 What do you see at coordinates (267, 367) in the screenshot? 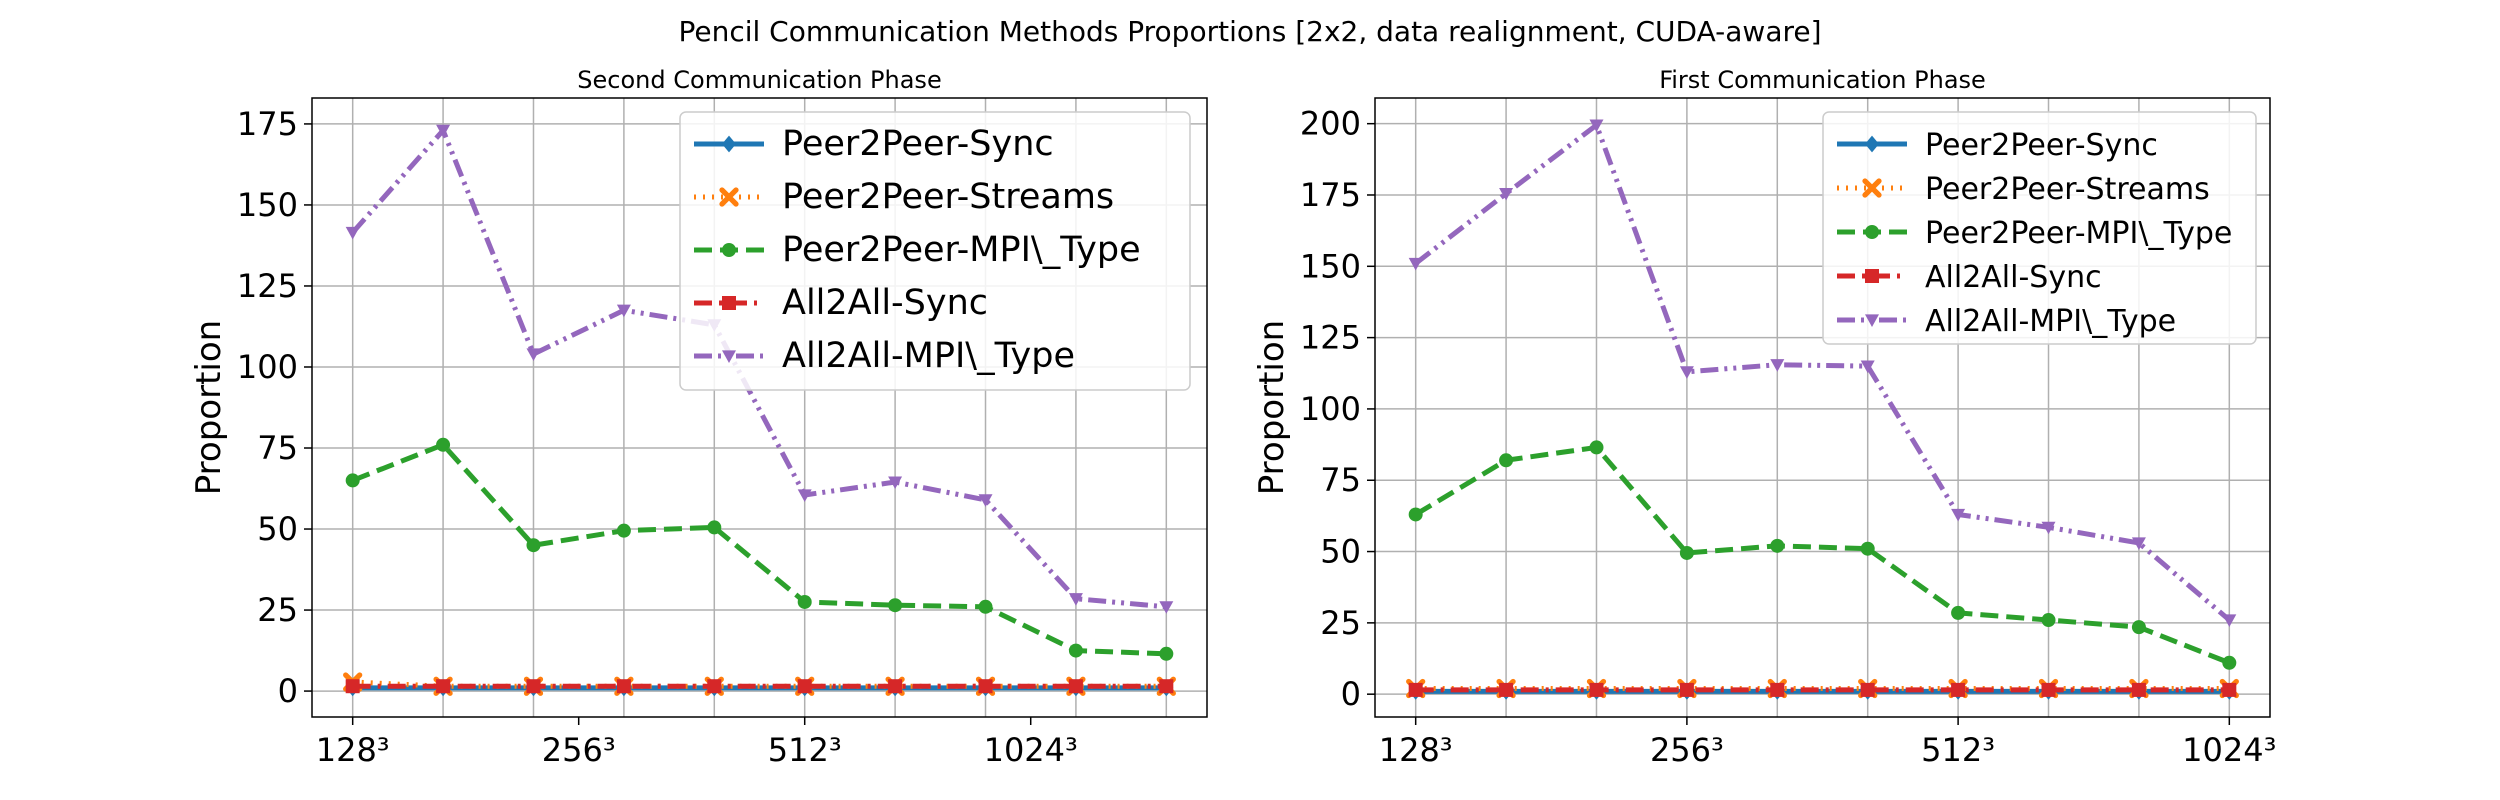
I see `y-tick-label: 100` at bounding box center [267, 367].